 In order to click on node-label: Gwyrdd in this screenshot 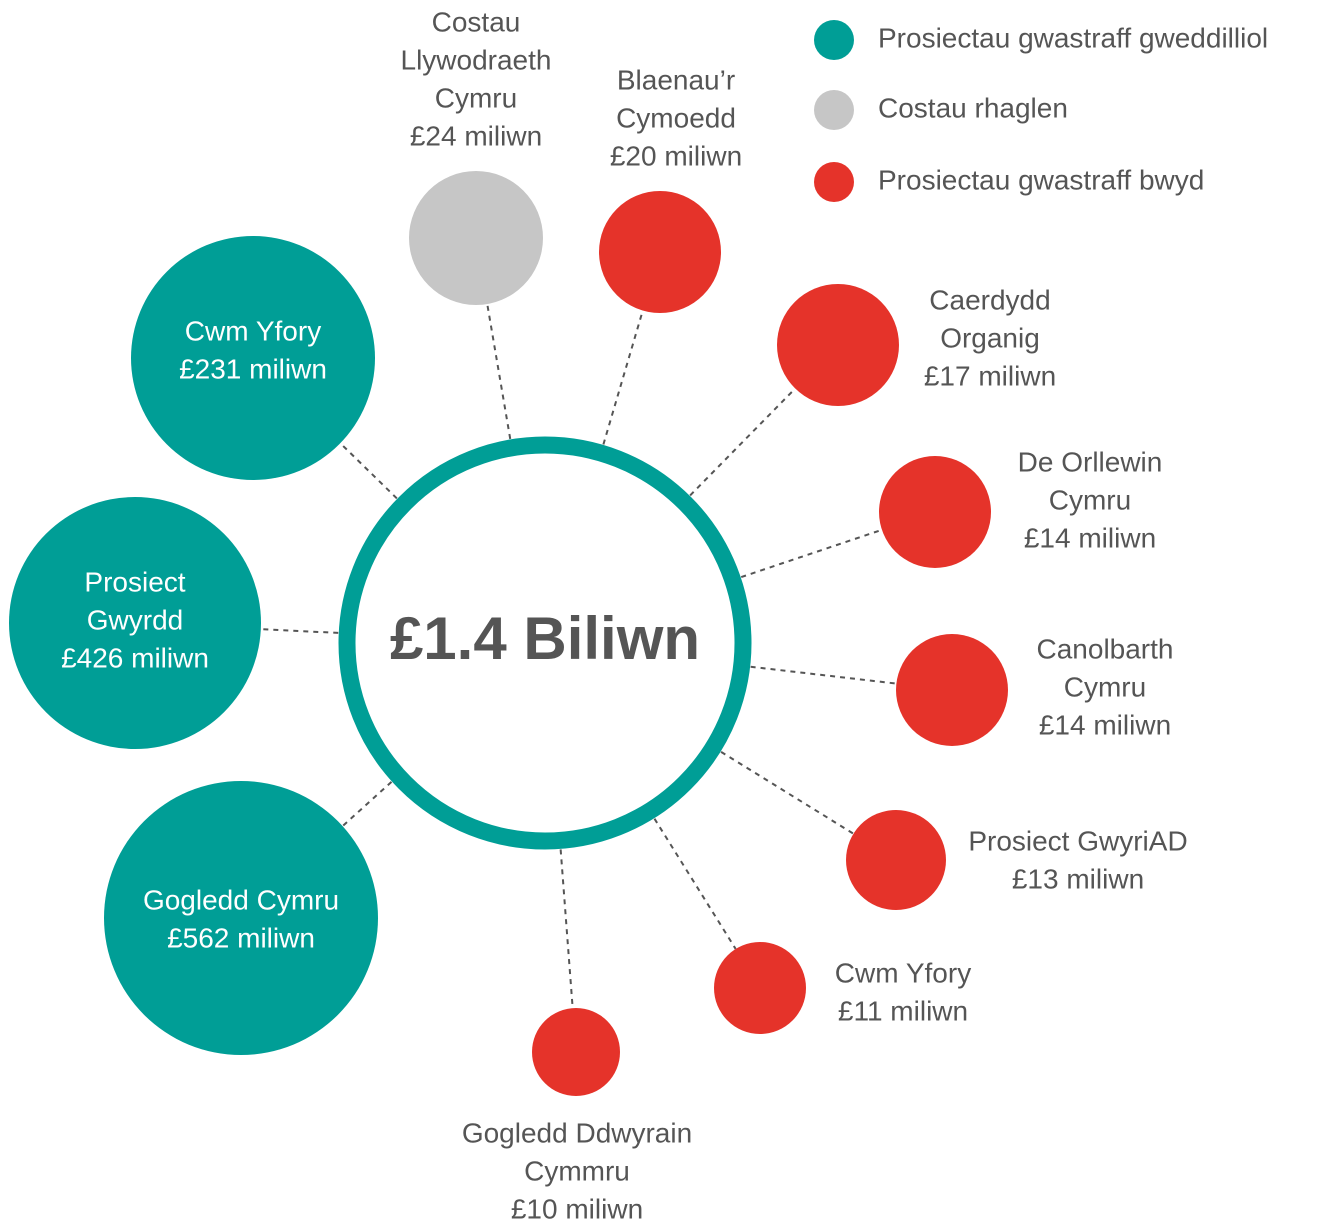, I will do `click(135, 619)`.